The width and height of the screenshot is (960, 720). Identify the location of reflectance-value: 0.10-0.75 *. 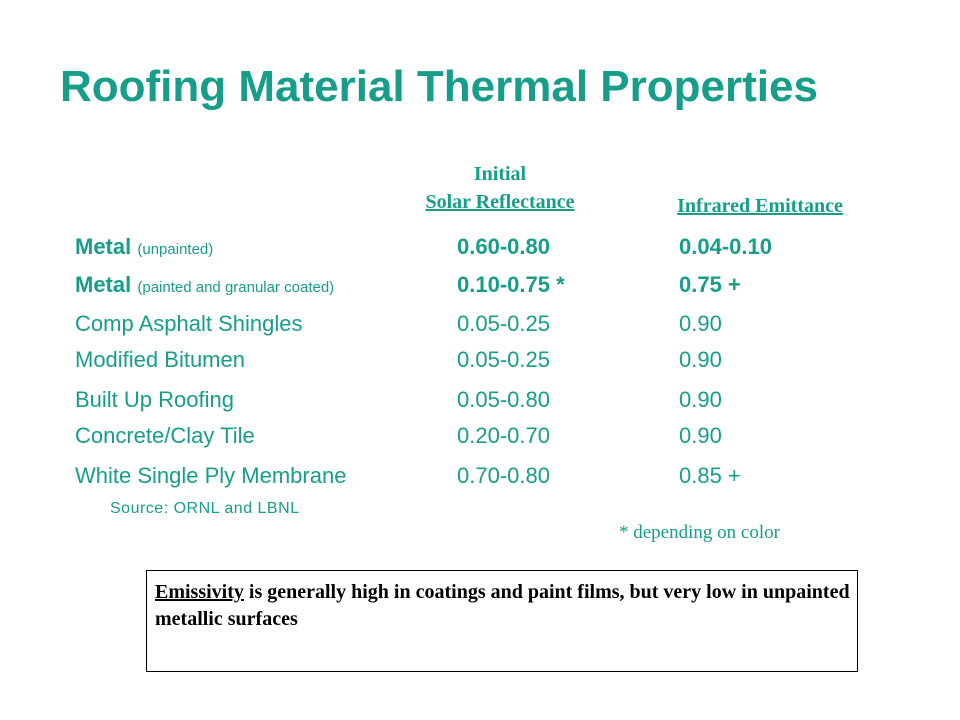
(511, 284).